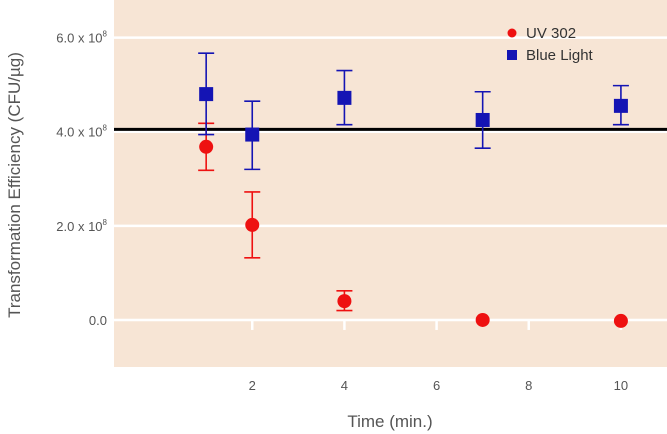 This screenshot has height=434, width=667. Describe the element at coordinates (79, 226) in the screenshot. I see `y-tick-label-base: 2.0 x 10` at that location.